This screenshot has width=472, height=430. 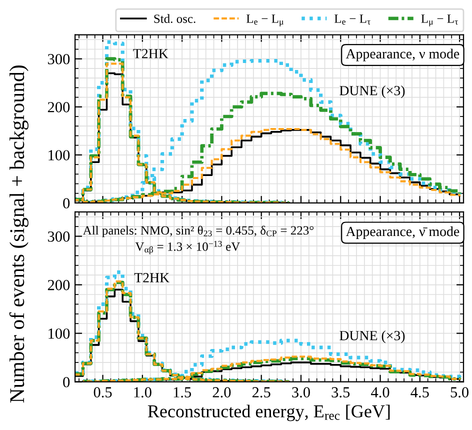 What do you see at coordinates (18, 234) in the screenshot?
I see `y-axis-title: Number of events (signal + background)` at bounding box center [18, 234].